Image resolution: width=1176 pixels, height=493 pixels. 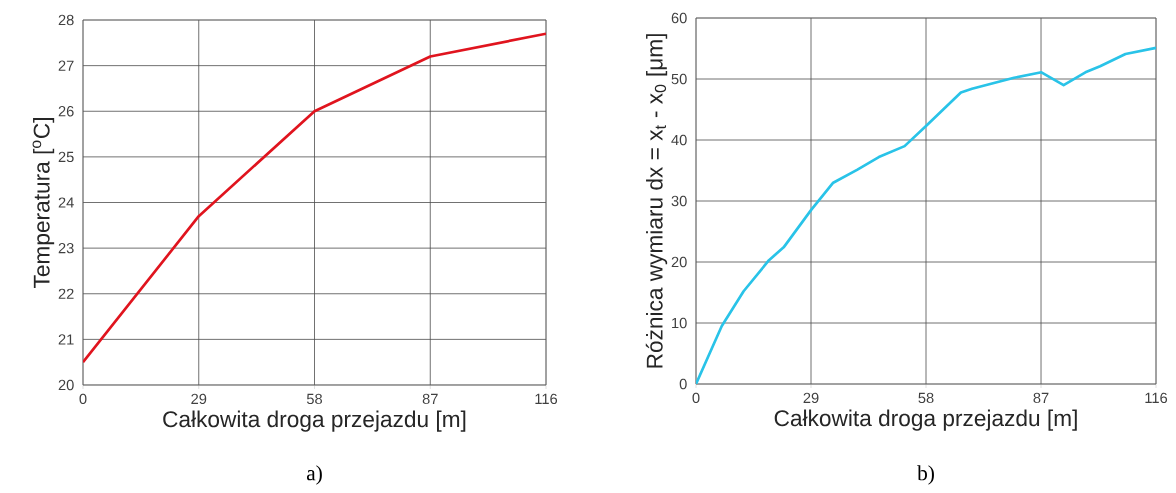 What do you see at coordinates (679, 140) in the screenshot?
I see `y-tick-label: 40` at bounding box center [679, 140].